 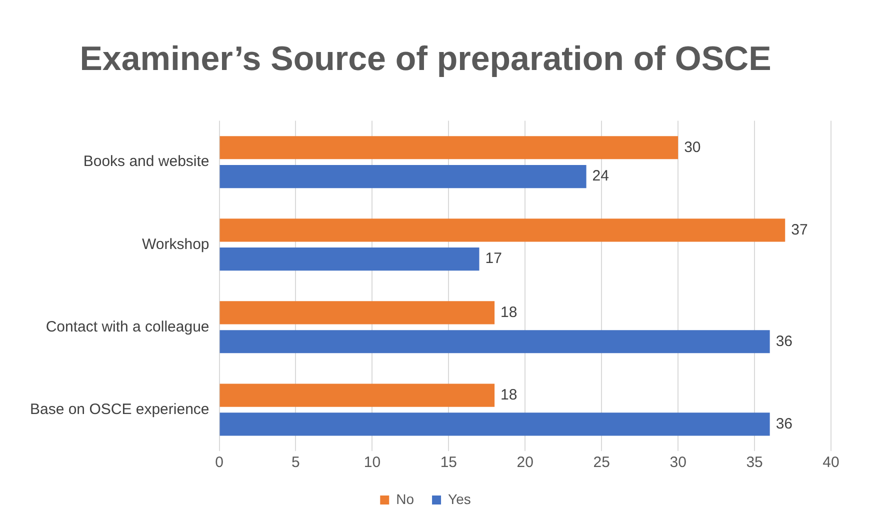 I want to click on x-tick-label: 0, so click(x=219, y=463).